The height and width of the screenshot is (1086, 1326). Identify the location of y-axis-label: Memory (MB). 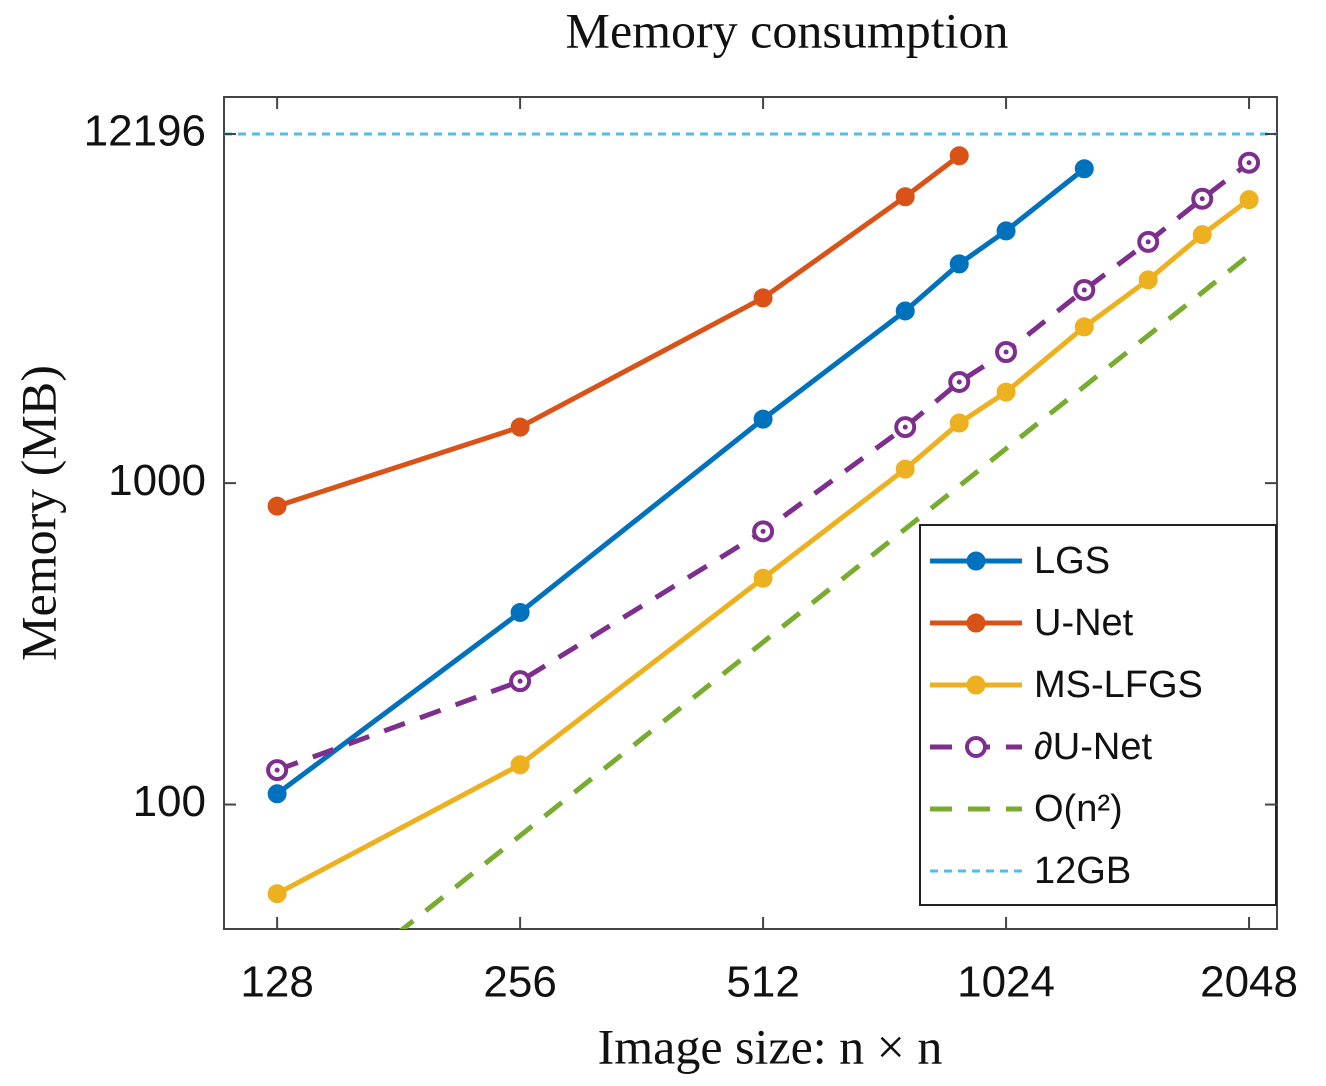
(38, 513).